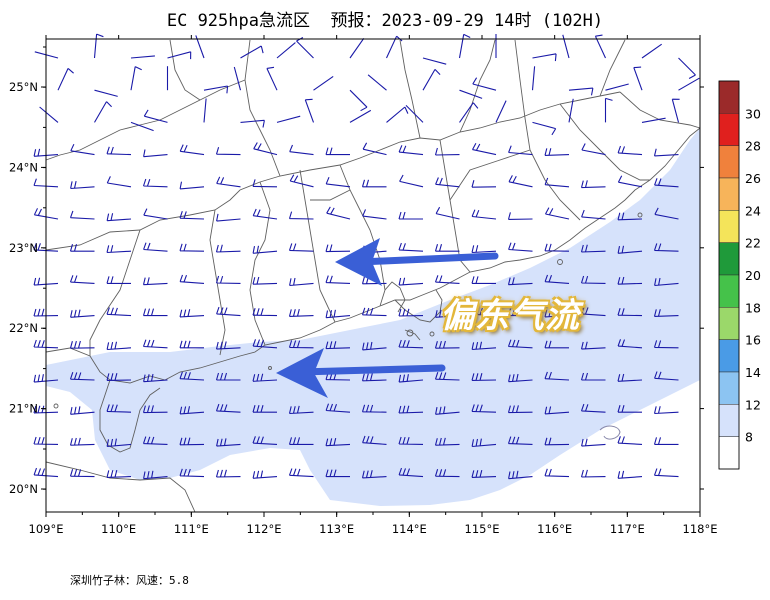 This screenshot has width=770, height=600. Describe the element at coordinates (753, 146) in the screenshot. I see `colorbar-label: 28` at that location.